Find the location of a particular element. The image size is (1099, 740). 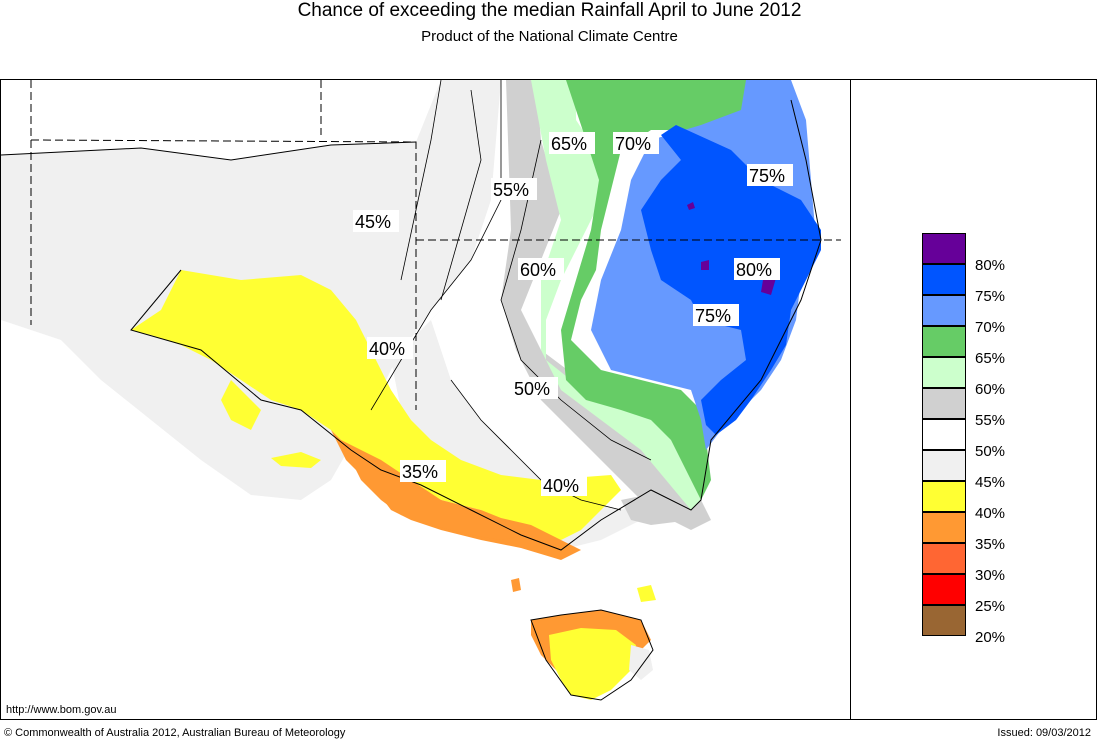

contour-label: 50% is located at coordinates (532, 389).